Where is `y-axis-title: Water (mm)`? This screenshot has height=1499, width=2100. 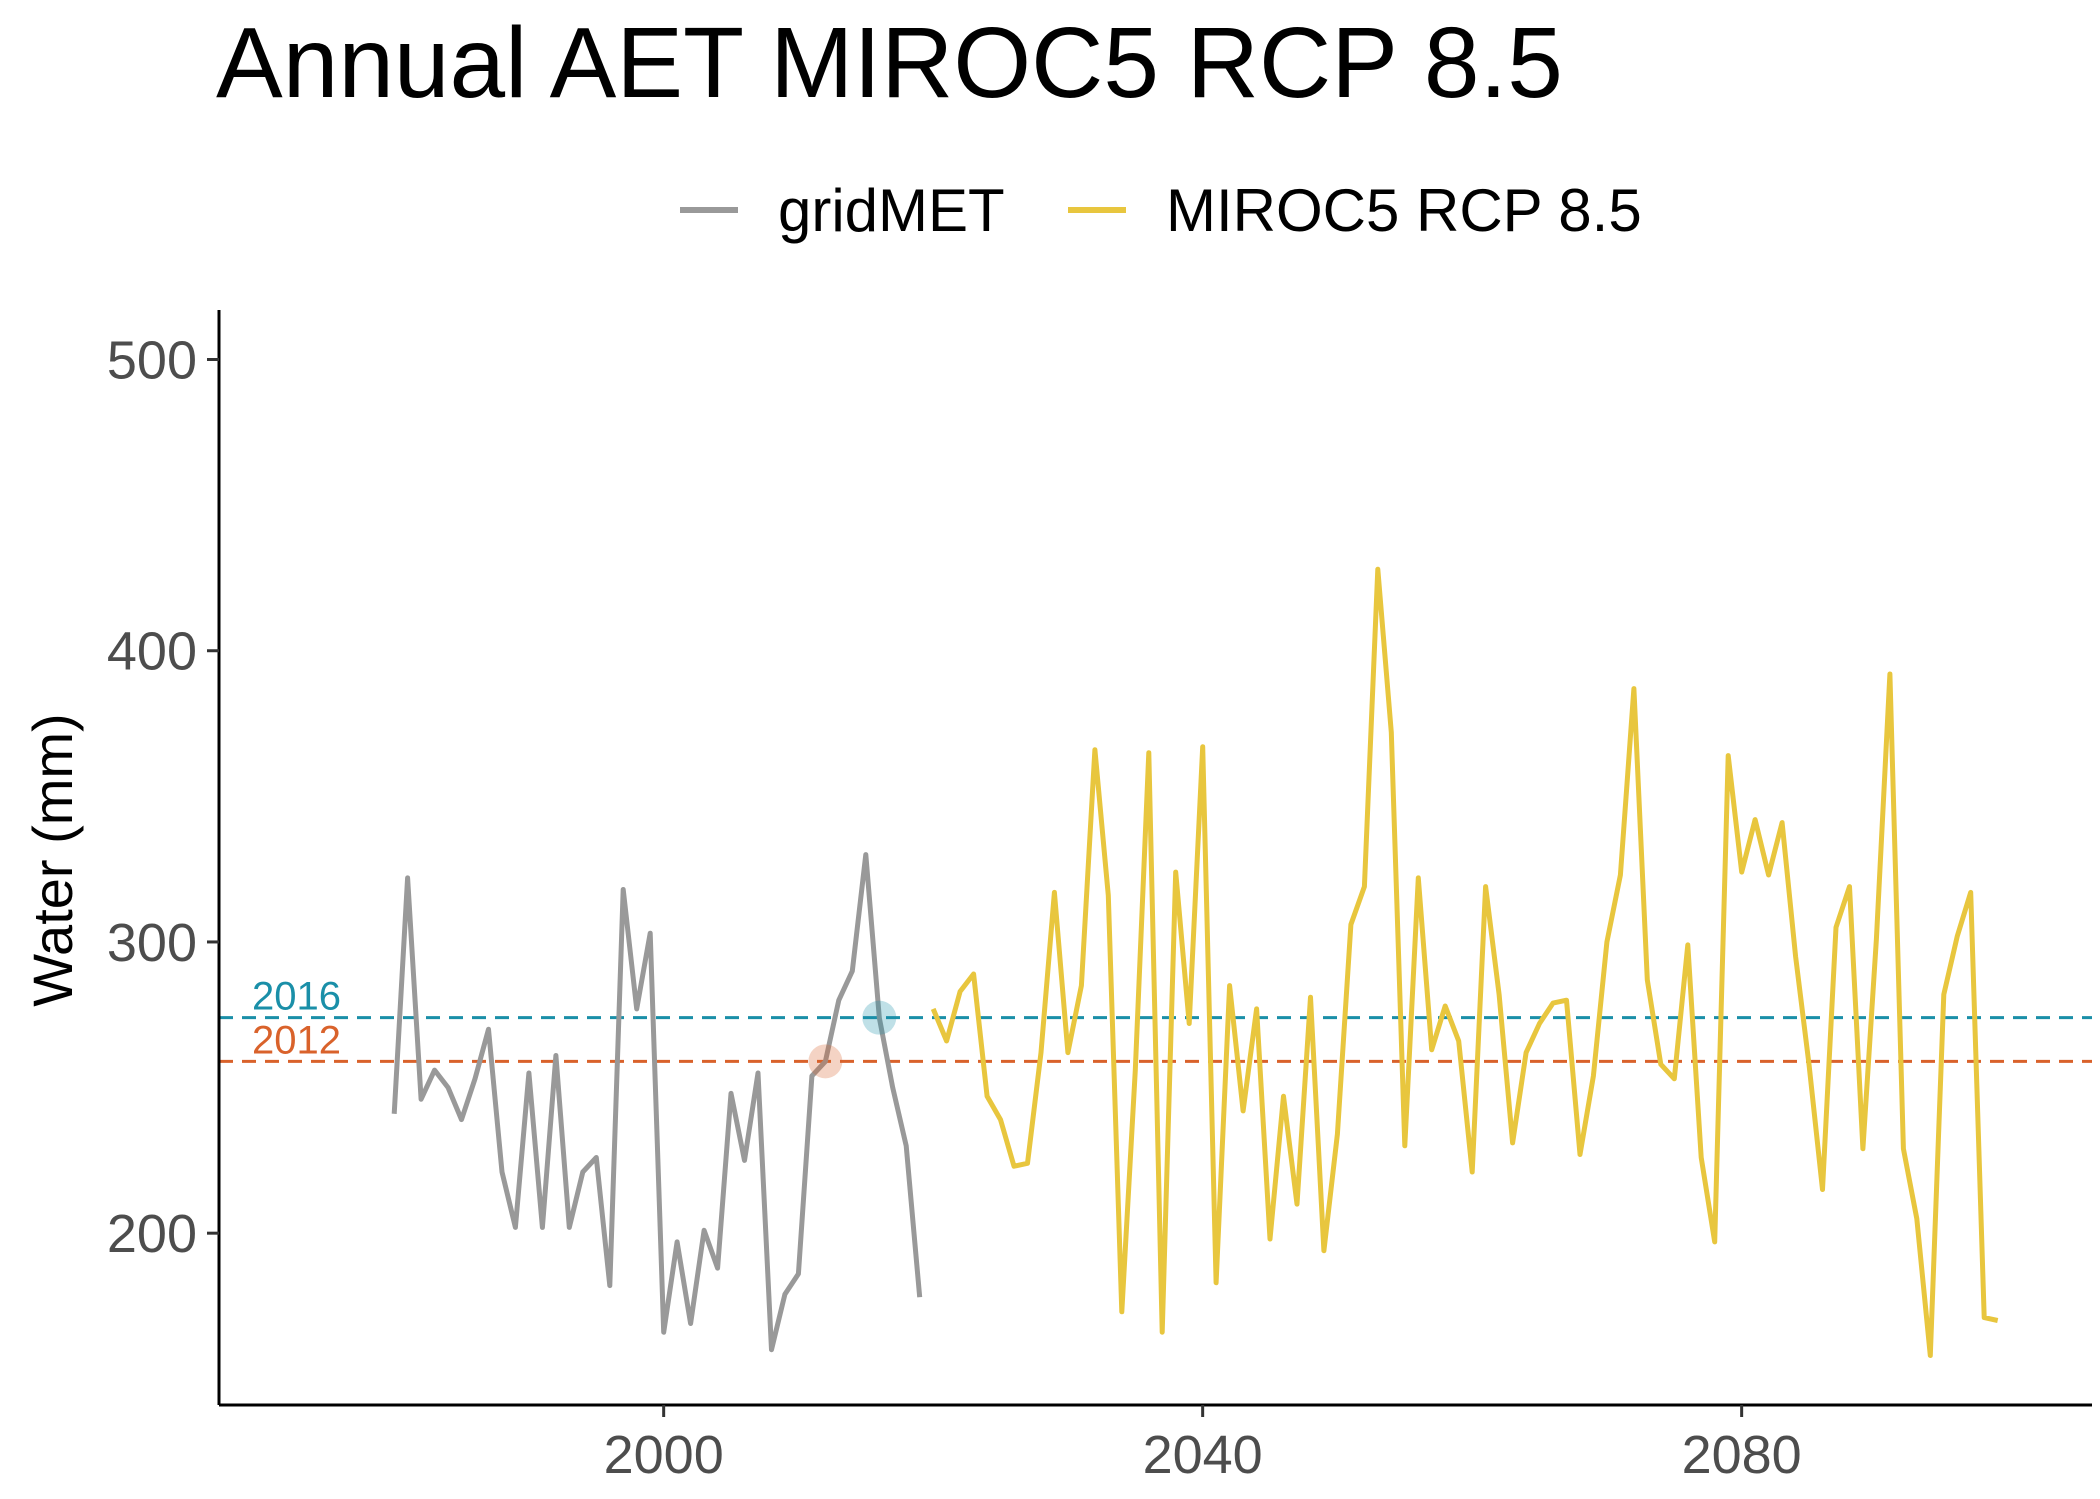
y-axis-title: Water (mm) is located at coordinates (52, 859).